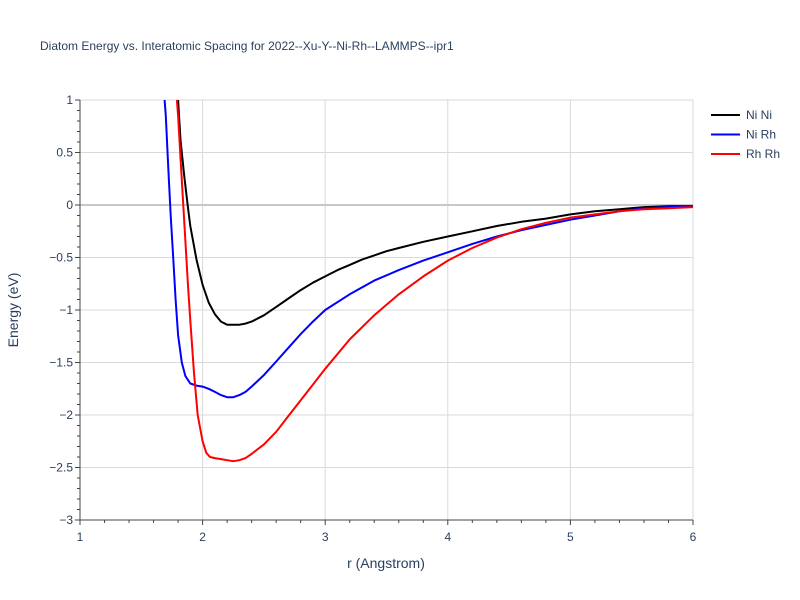 The image size is (800, 600). Describe the element at coordinates (61, 468) in the screenshot. I see `y-tick-label: −2.5` at that location.